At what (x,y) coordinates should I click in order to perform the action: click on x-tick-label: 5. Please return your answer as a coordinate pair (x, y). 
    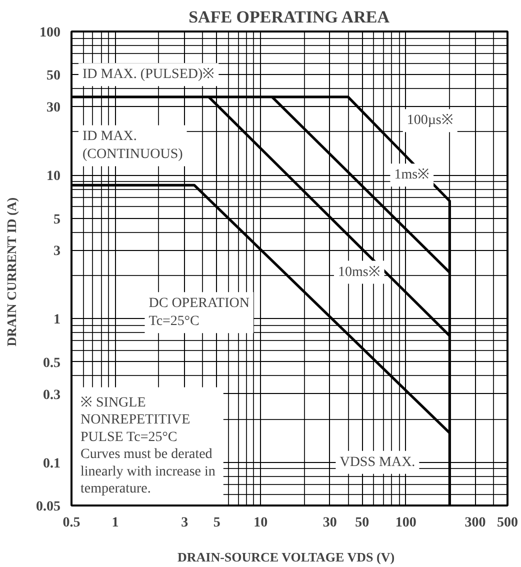
    Looking at the image, I should click on (216, 523).